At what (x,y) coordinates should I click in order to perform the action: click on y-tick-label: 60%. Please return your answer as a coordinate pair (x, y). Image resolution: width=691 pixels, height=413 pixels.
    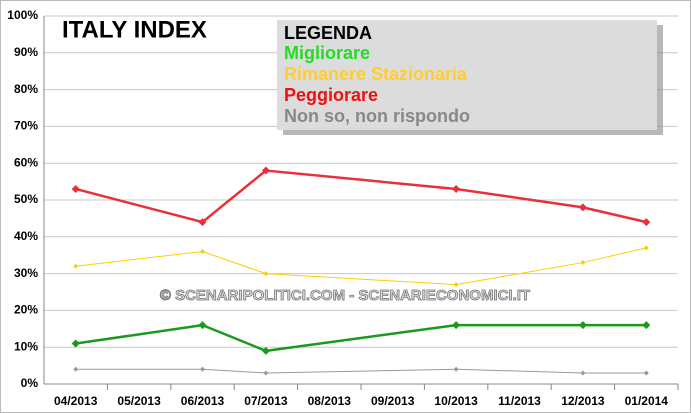
    Looking at the image, I should click on (26, 162).